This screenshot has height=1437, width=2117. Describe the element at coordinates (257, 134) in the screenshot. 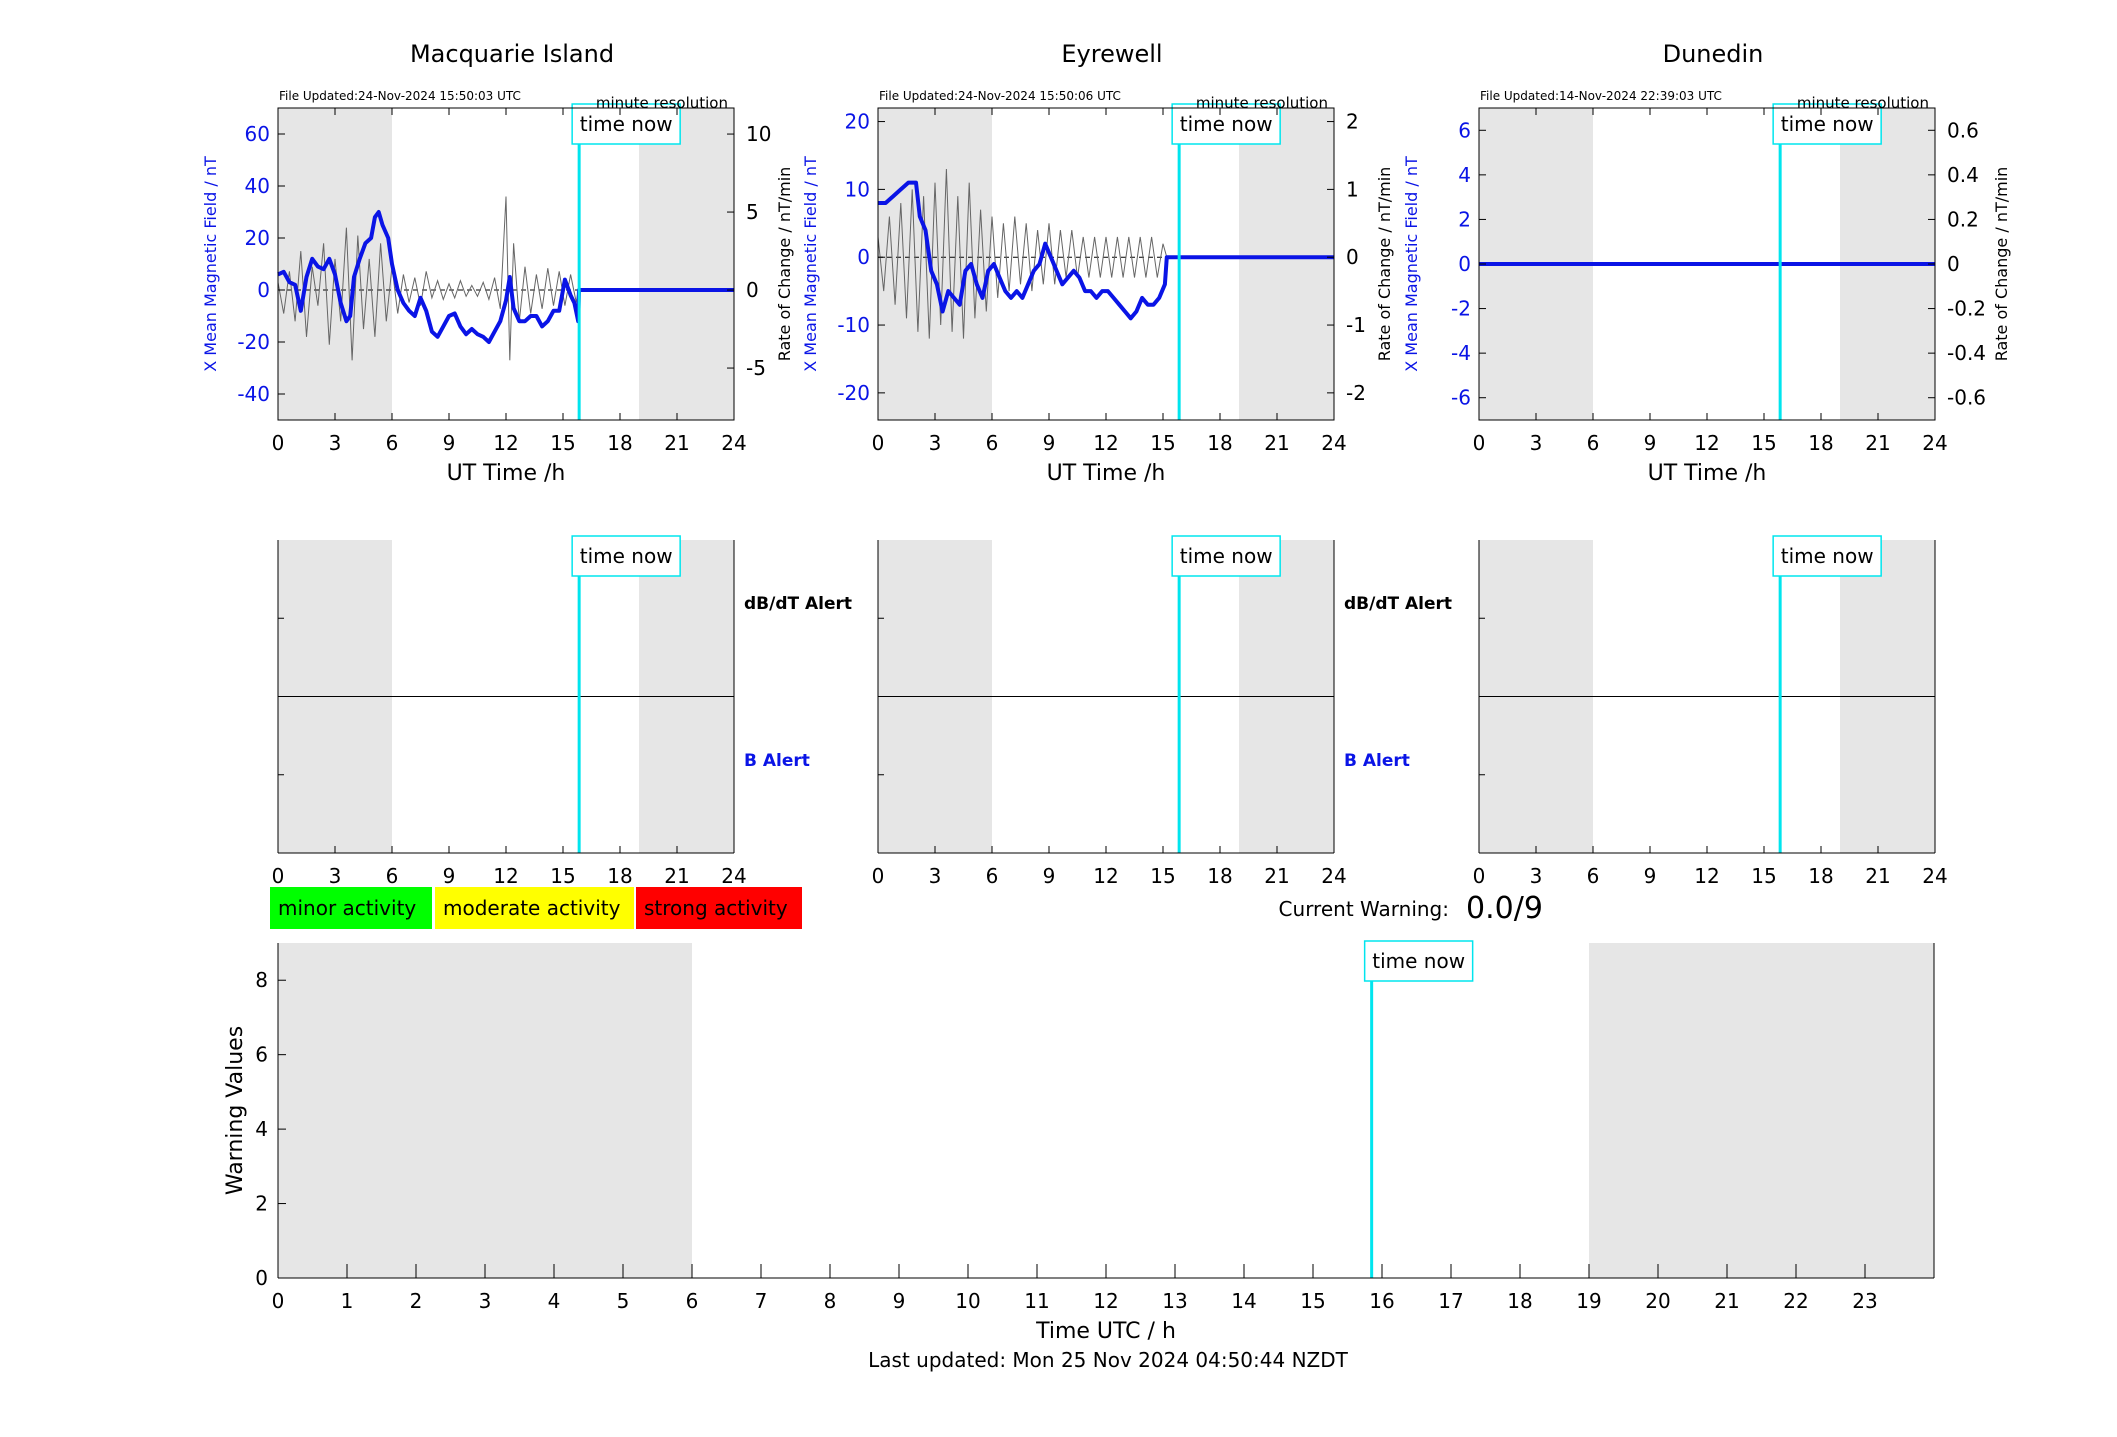

I see `left-y-tick-label: 60` at that location.